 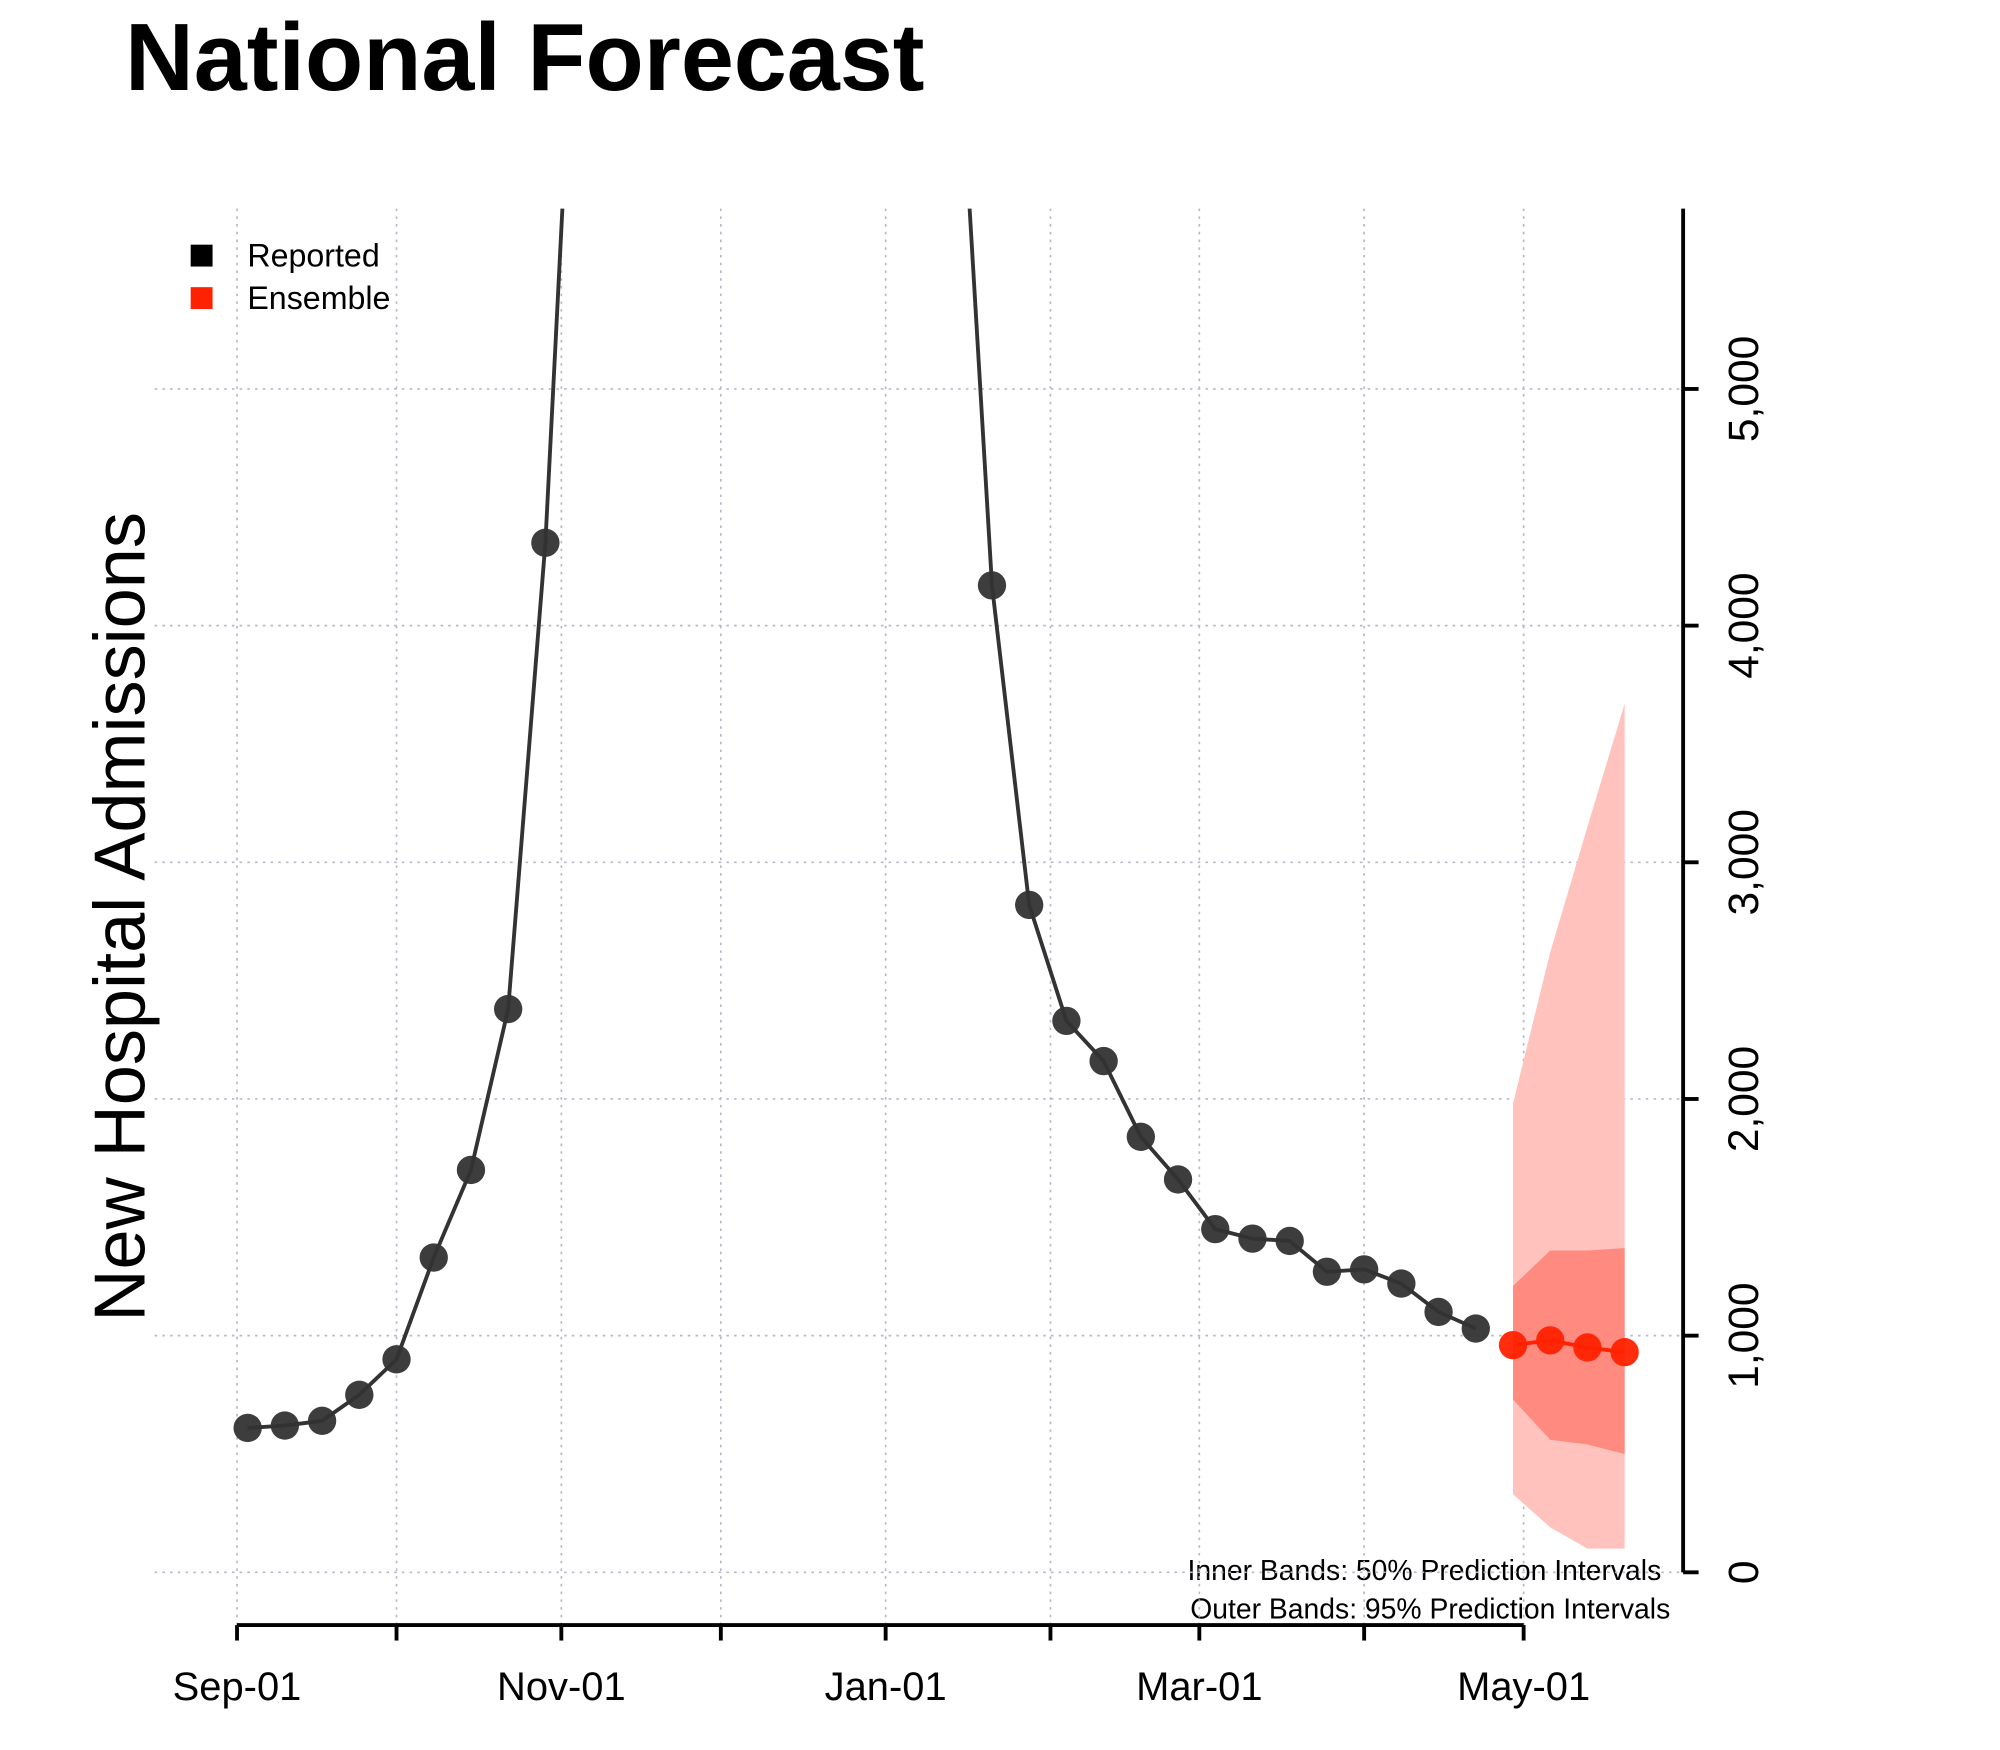 I want to click on y-tick-label: 5,000, so click(x=1744, y=389).